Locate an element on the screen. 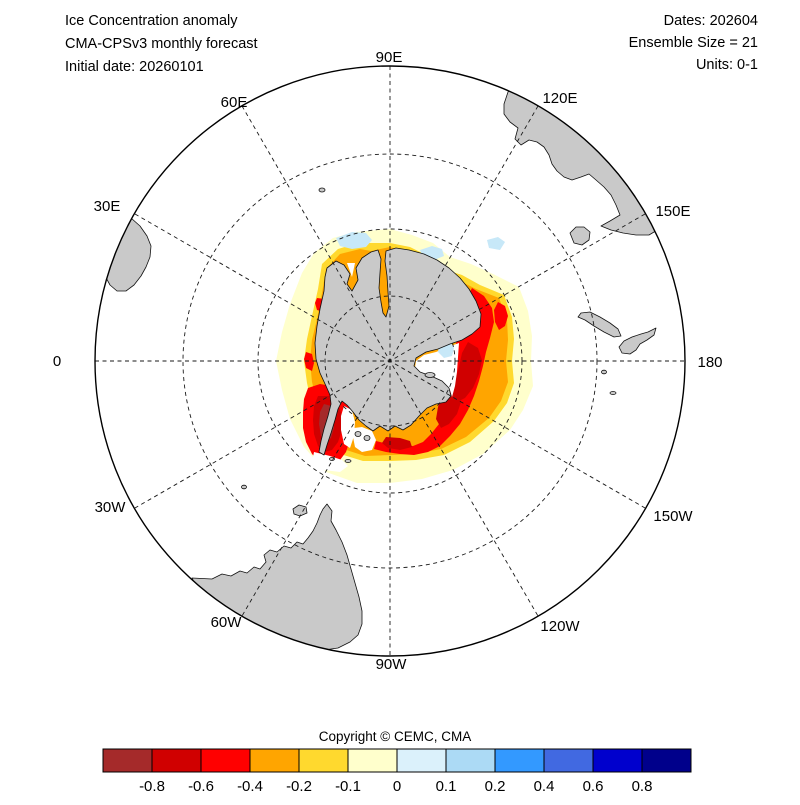 The image size is (800, 805). model-subtitle: CMA-CPSv3 monthly forecast is located at coordinates (161, 44).